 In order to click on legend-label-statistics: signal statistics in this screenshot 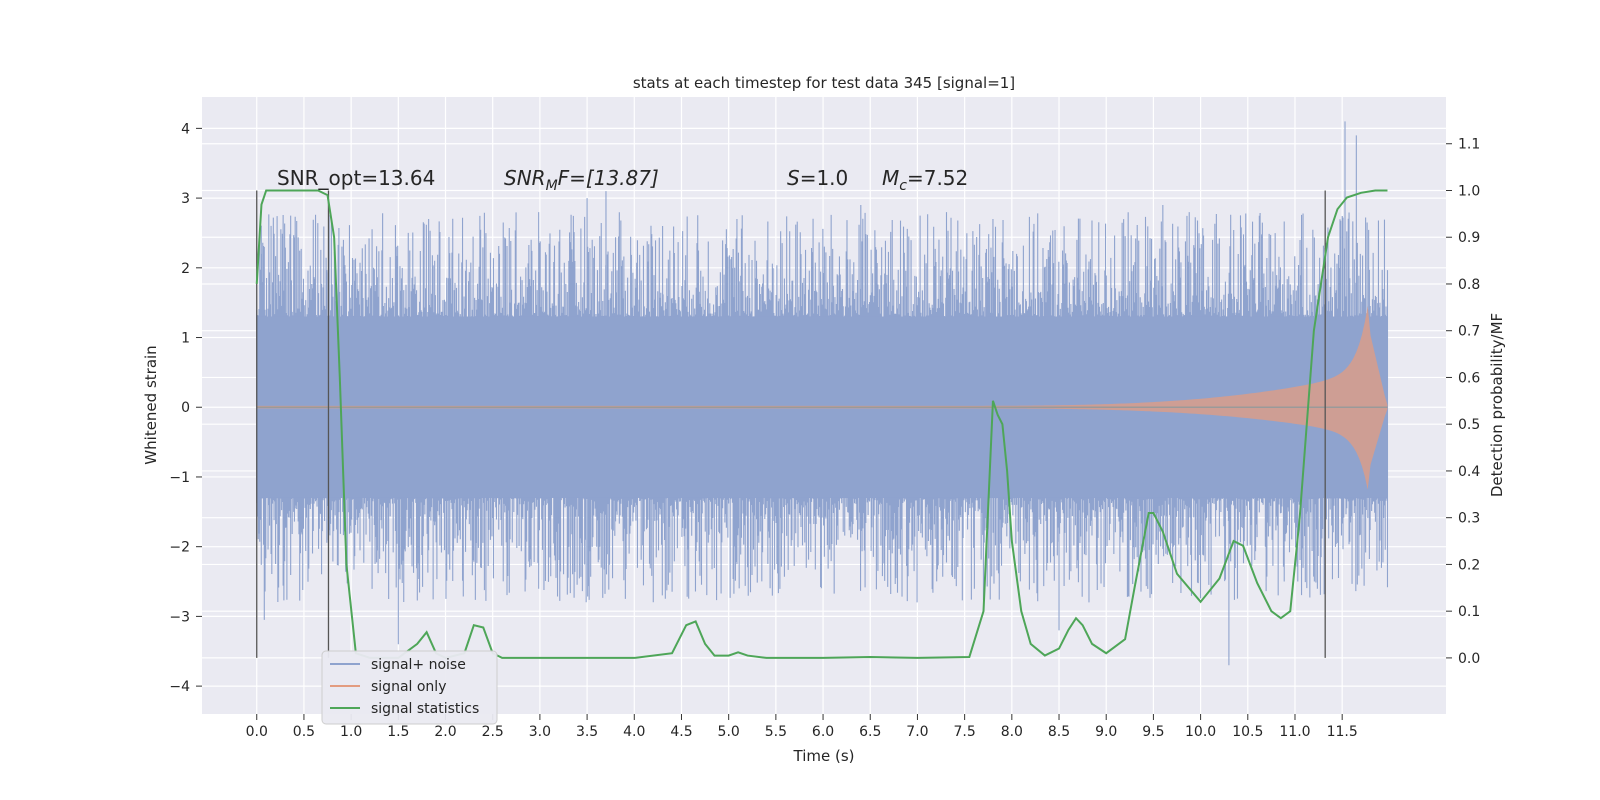, I will do `click(425, 709)`.